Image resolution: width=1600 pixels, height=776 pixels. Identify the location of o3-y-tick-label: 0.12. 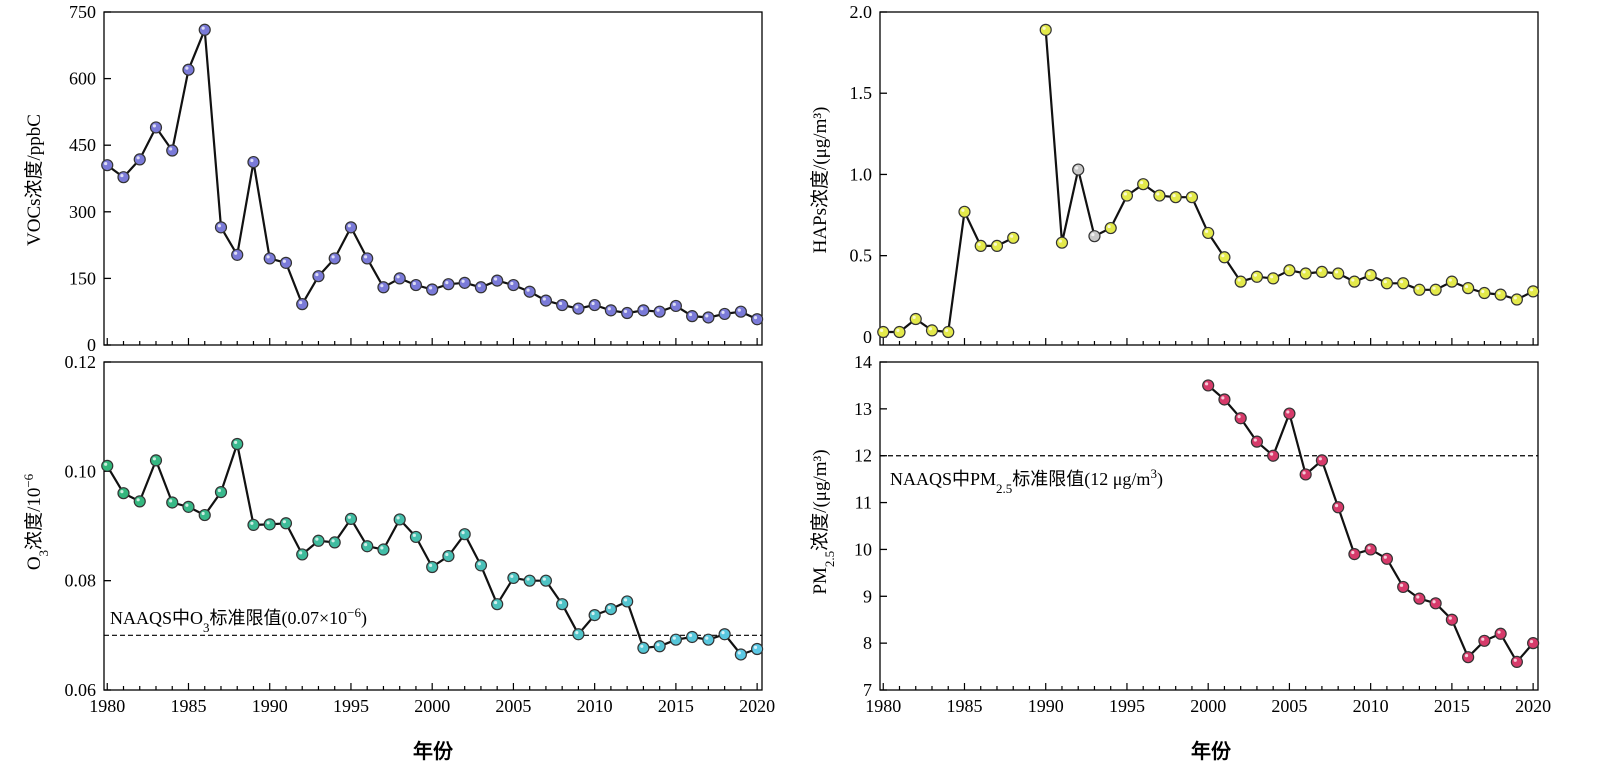
(81, 362).